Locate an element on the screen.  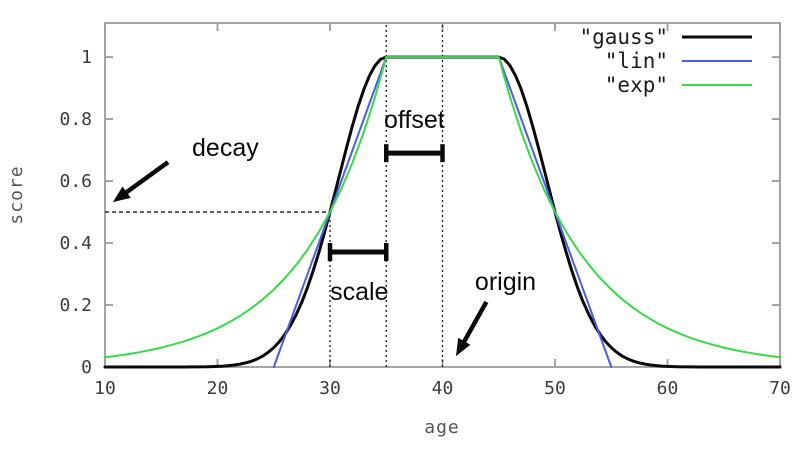
decay-arrow-shaft is located at coordinates (146, 178).